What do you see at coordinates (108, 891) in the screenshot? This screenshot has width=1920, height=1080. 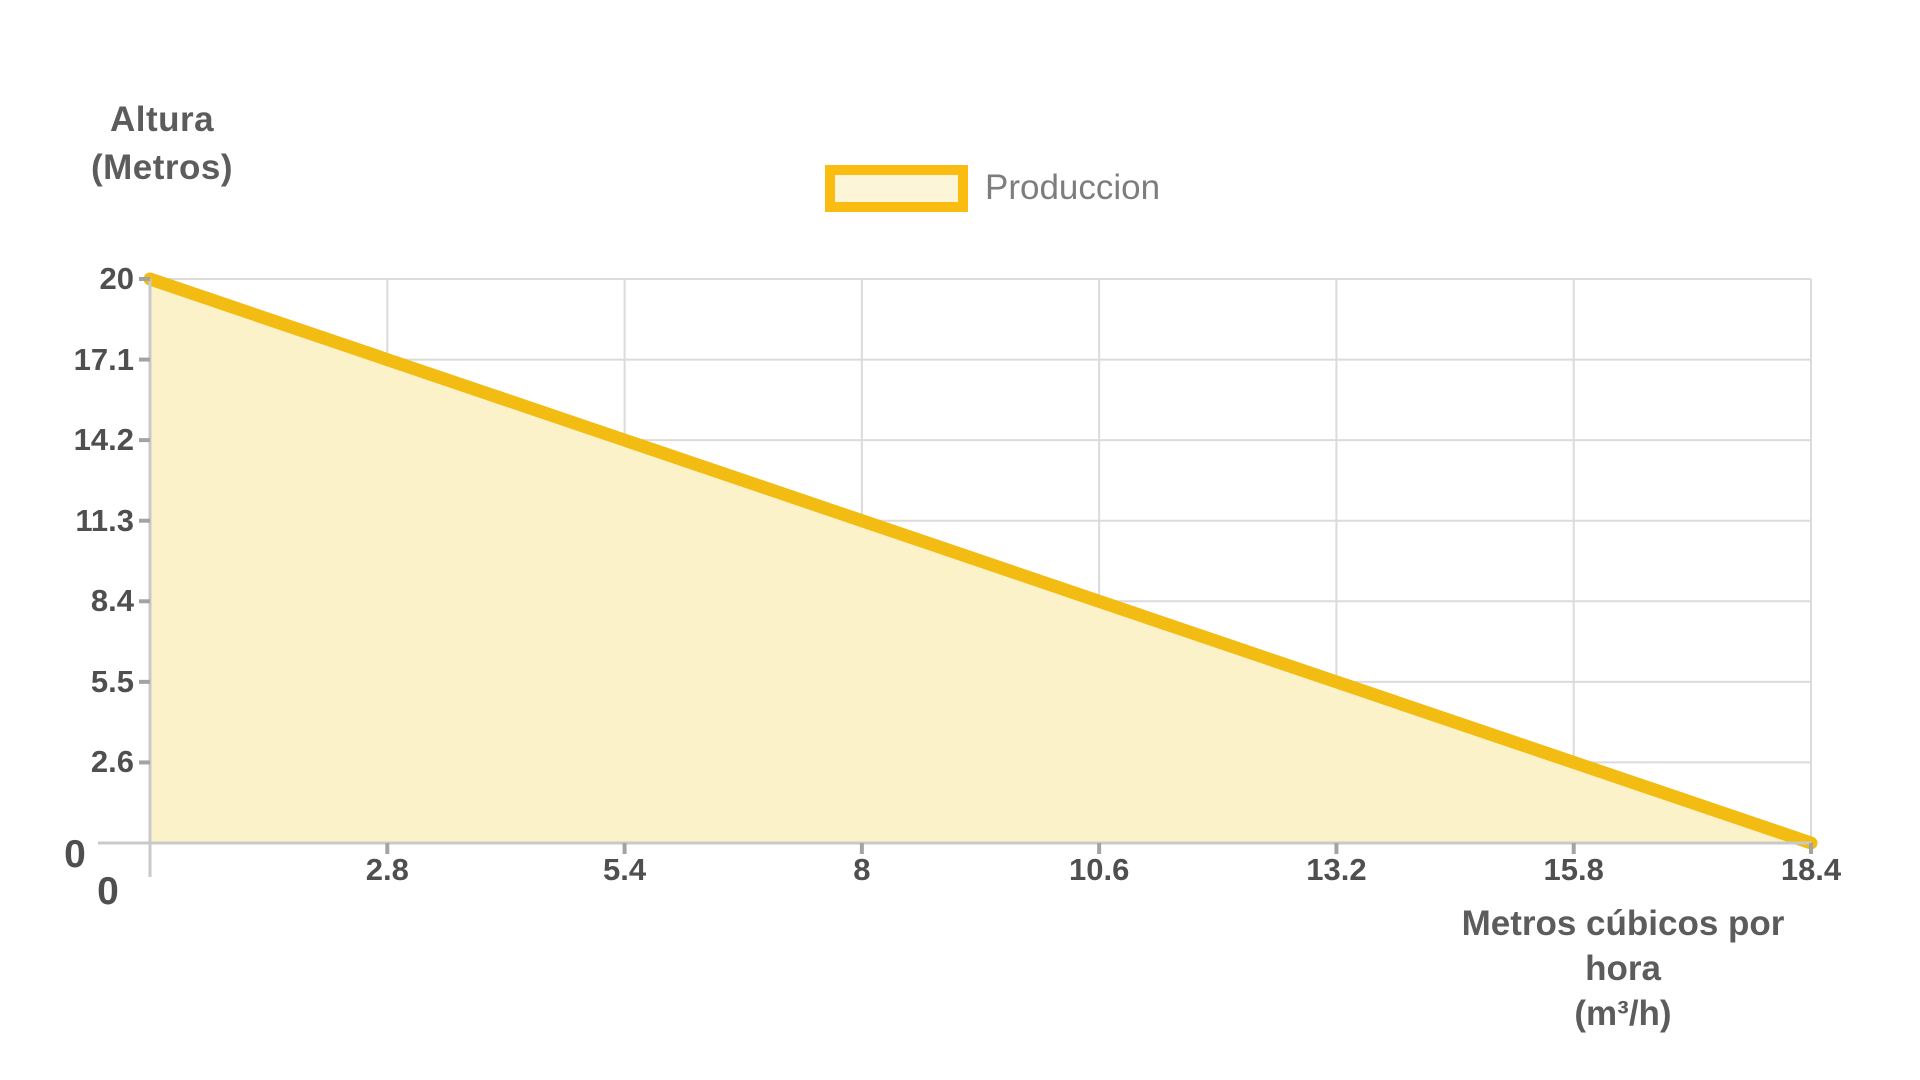 I see `x-tick-label-0: 0` at bounding box center [108, 891].